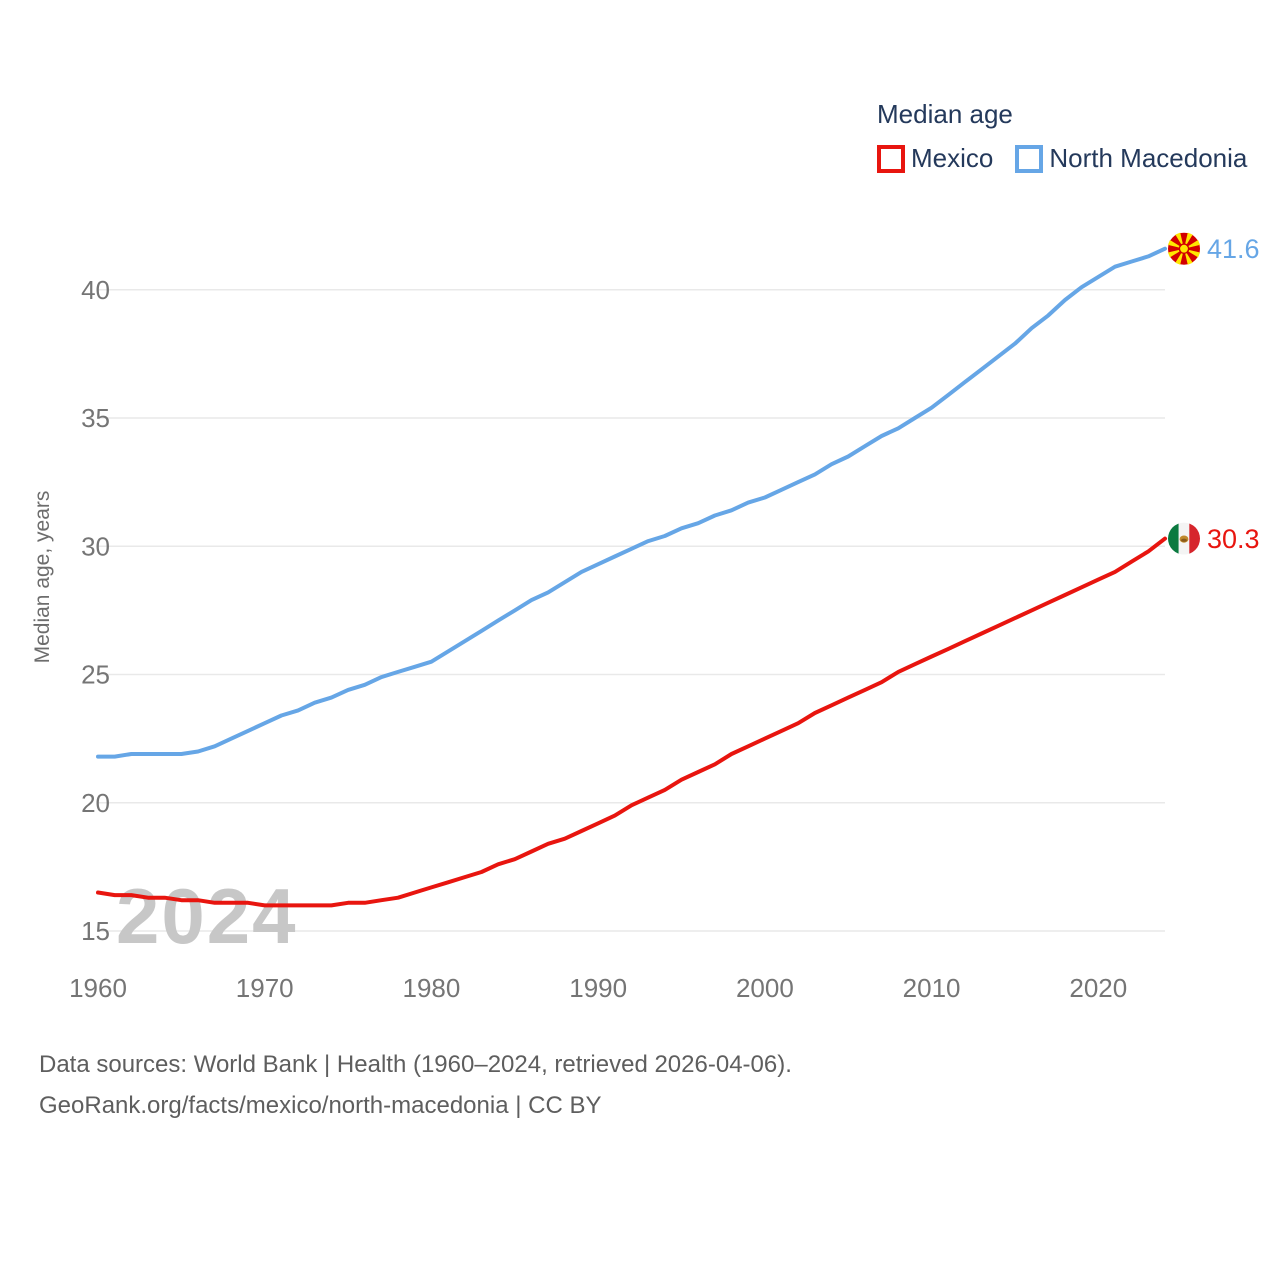 The image size is (1280, 1280). Describe the element at coordinates (1029, 158) in the screenshot. I see `north-macedonia-legend-swatch` at that location.